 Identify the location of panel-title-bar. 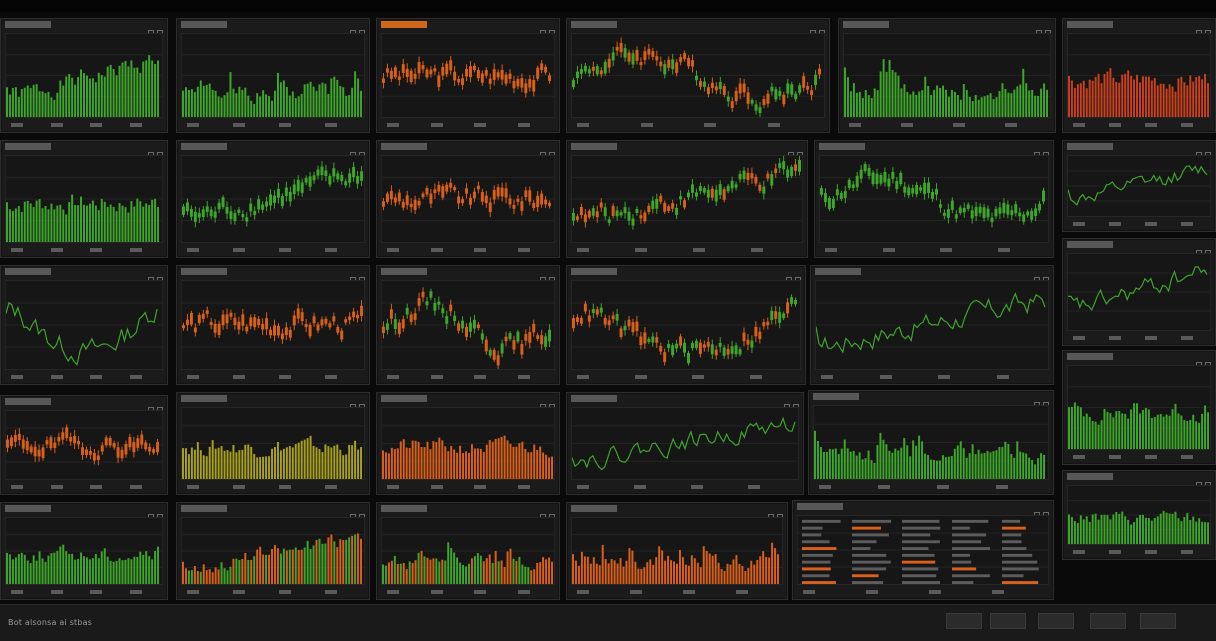
(204, 271).